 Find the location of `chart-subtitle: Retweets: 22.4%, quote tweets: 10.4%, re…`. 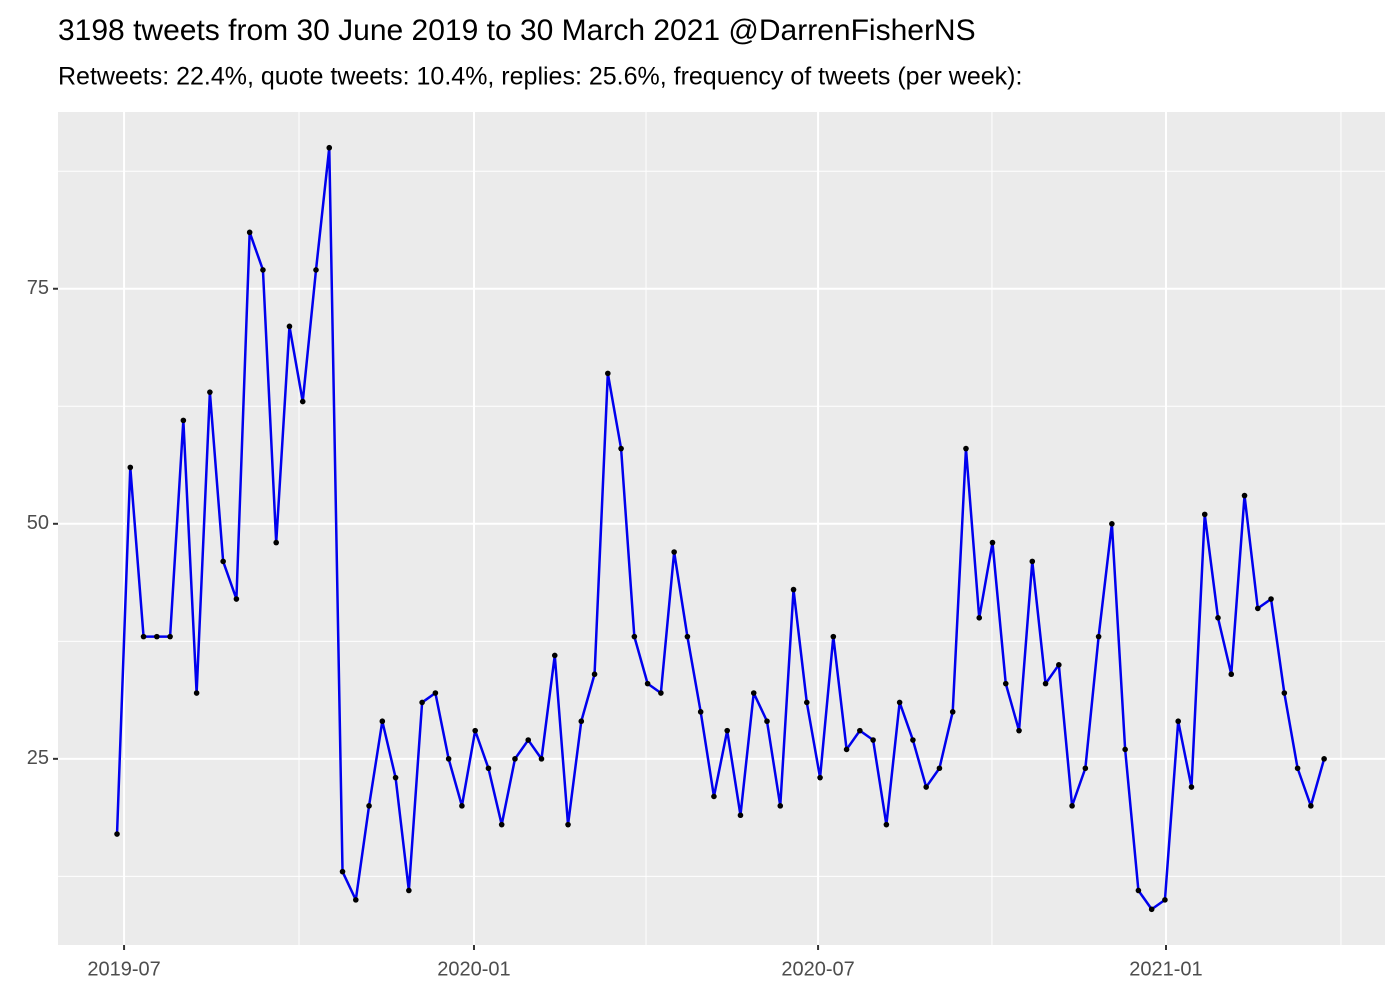

chart-subtitle: Retweets: 22.4%, quote tweets: 10.4%, re… is located at coordinates (540, 77).